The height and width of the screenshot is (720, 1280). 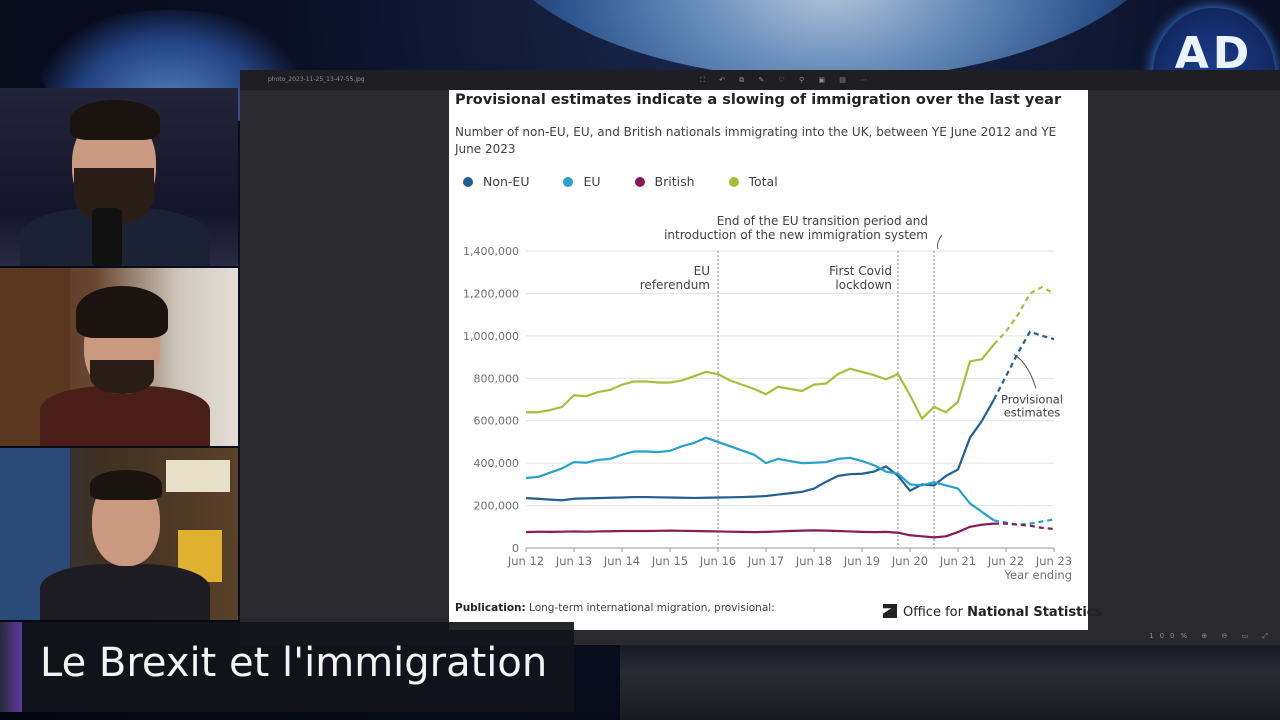 I want to click on annotation-label: referendum, so click(x=675, y=285).